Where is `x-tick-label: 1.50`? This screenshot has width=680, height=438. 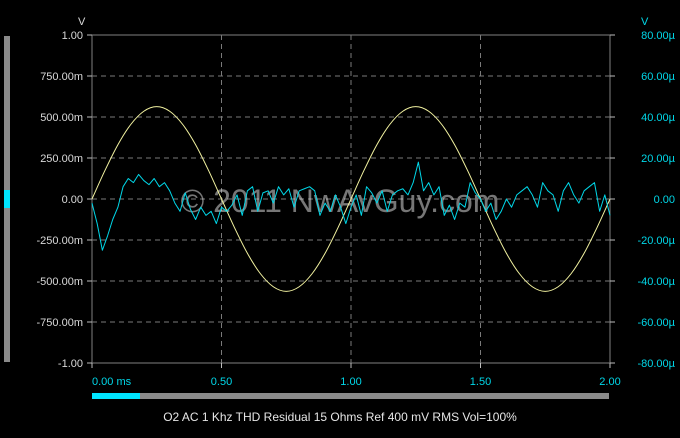 x-tick-label: 1.50 is located at coordinates (480, 382).